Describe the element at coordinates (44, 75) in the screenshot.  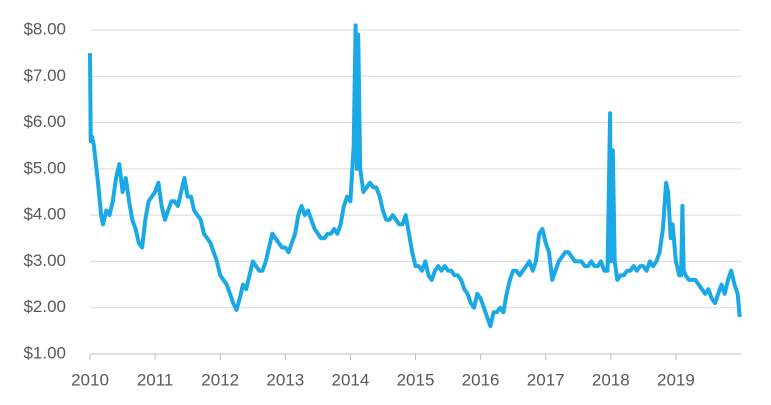
I see `y-tick-label: $7.00` at that location.